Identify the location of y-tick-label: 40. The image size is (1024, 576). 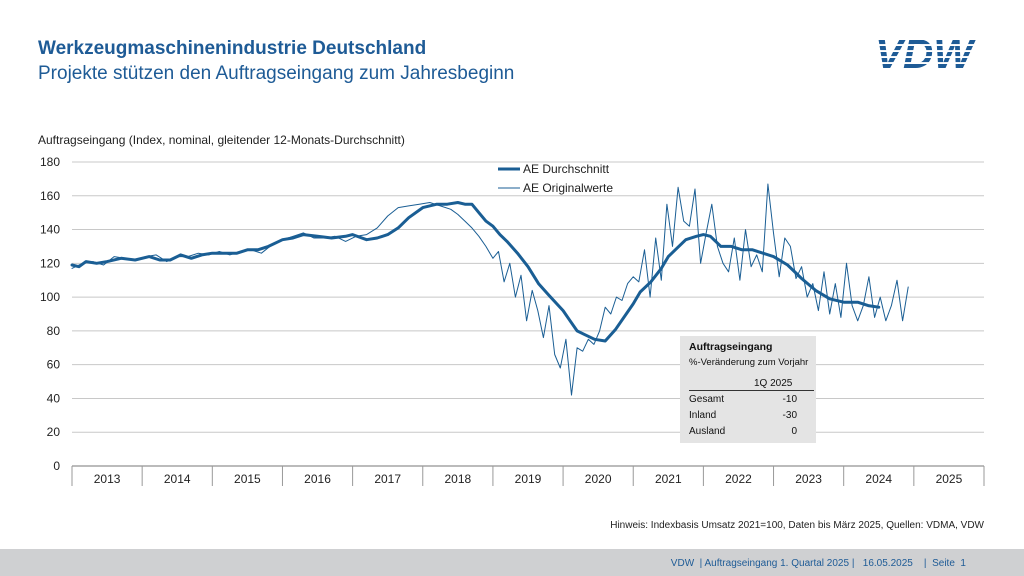
(54, 398).